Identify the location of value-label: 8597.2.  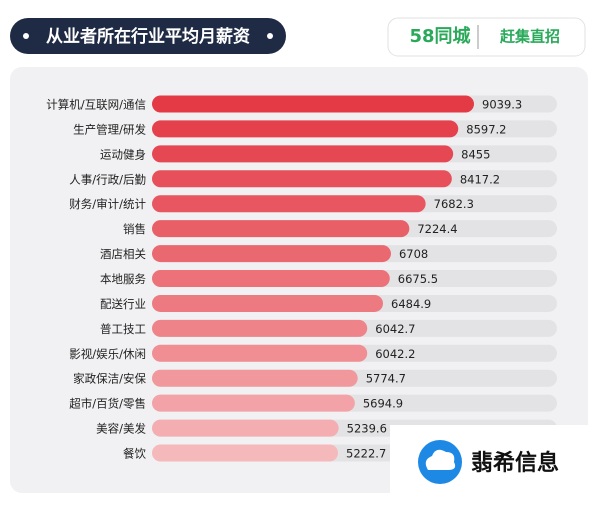
(486, 129).